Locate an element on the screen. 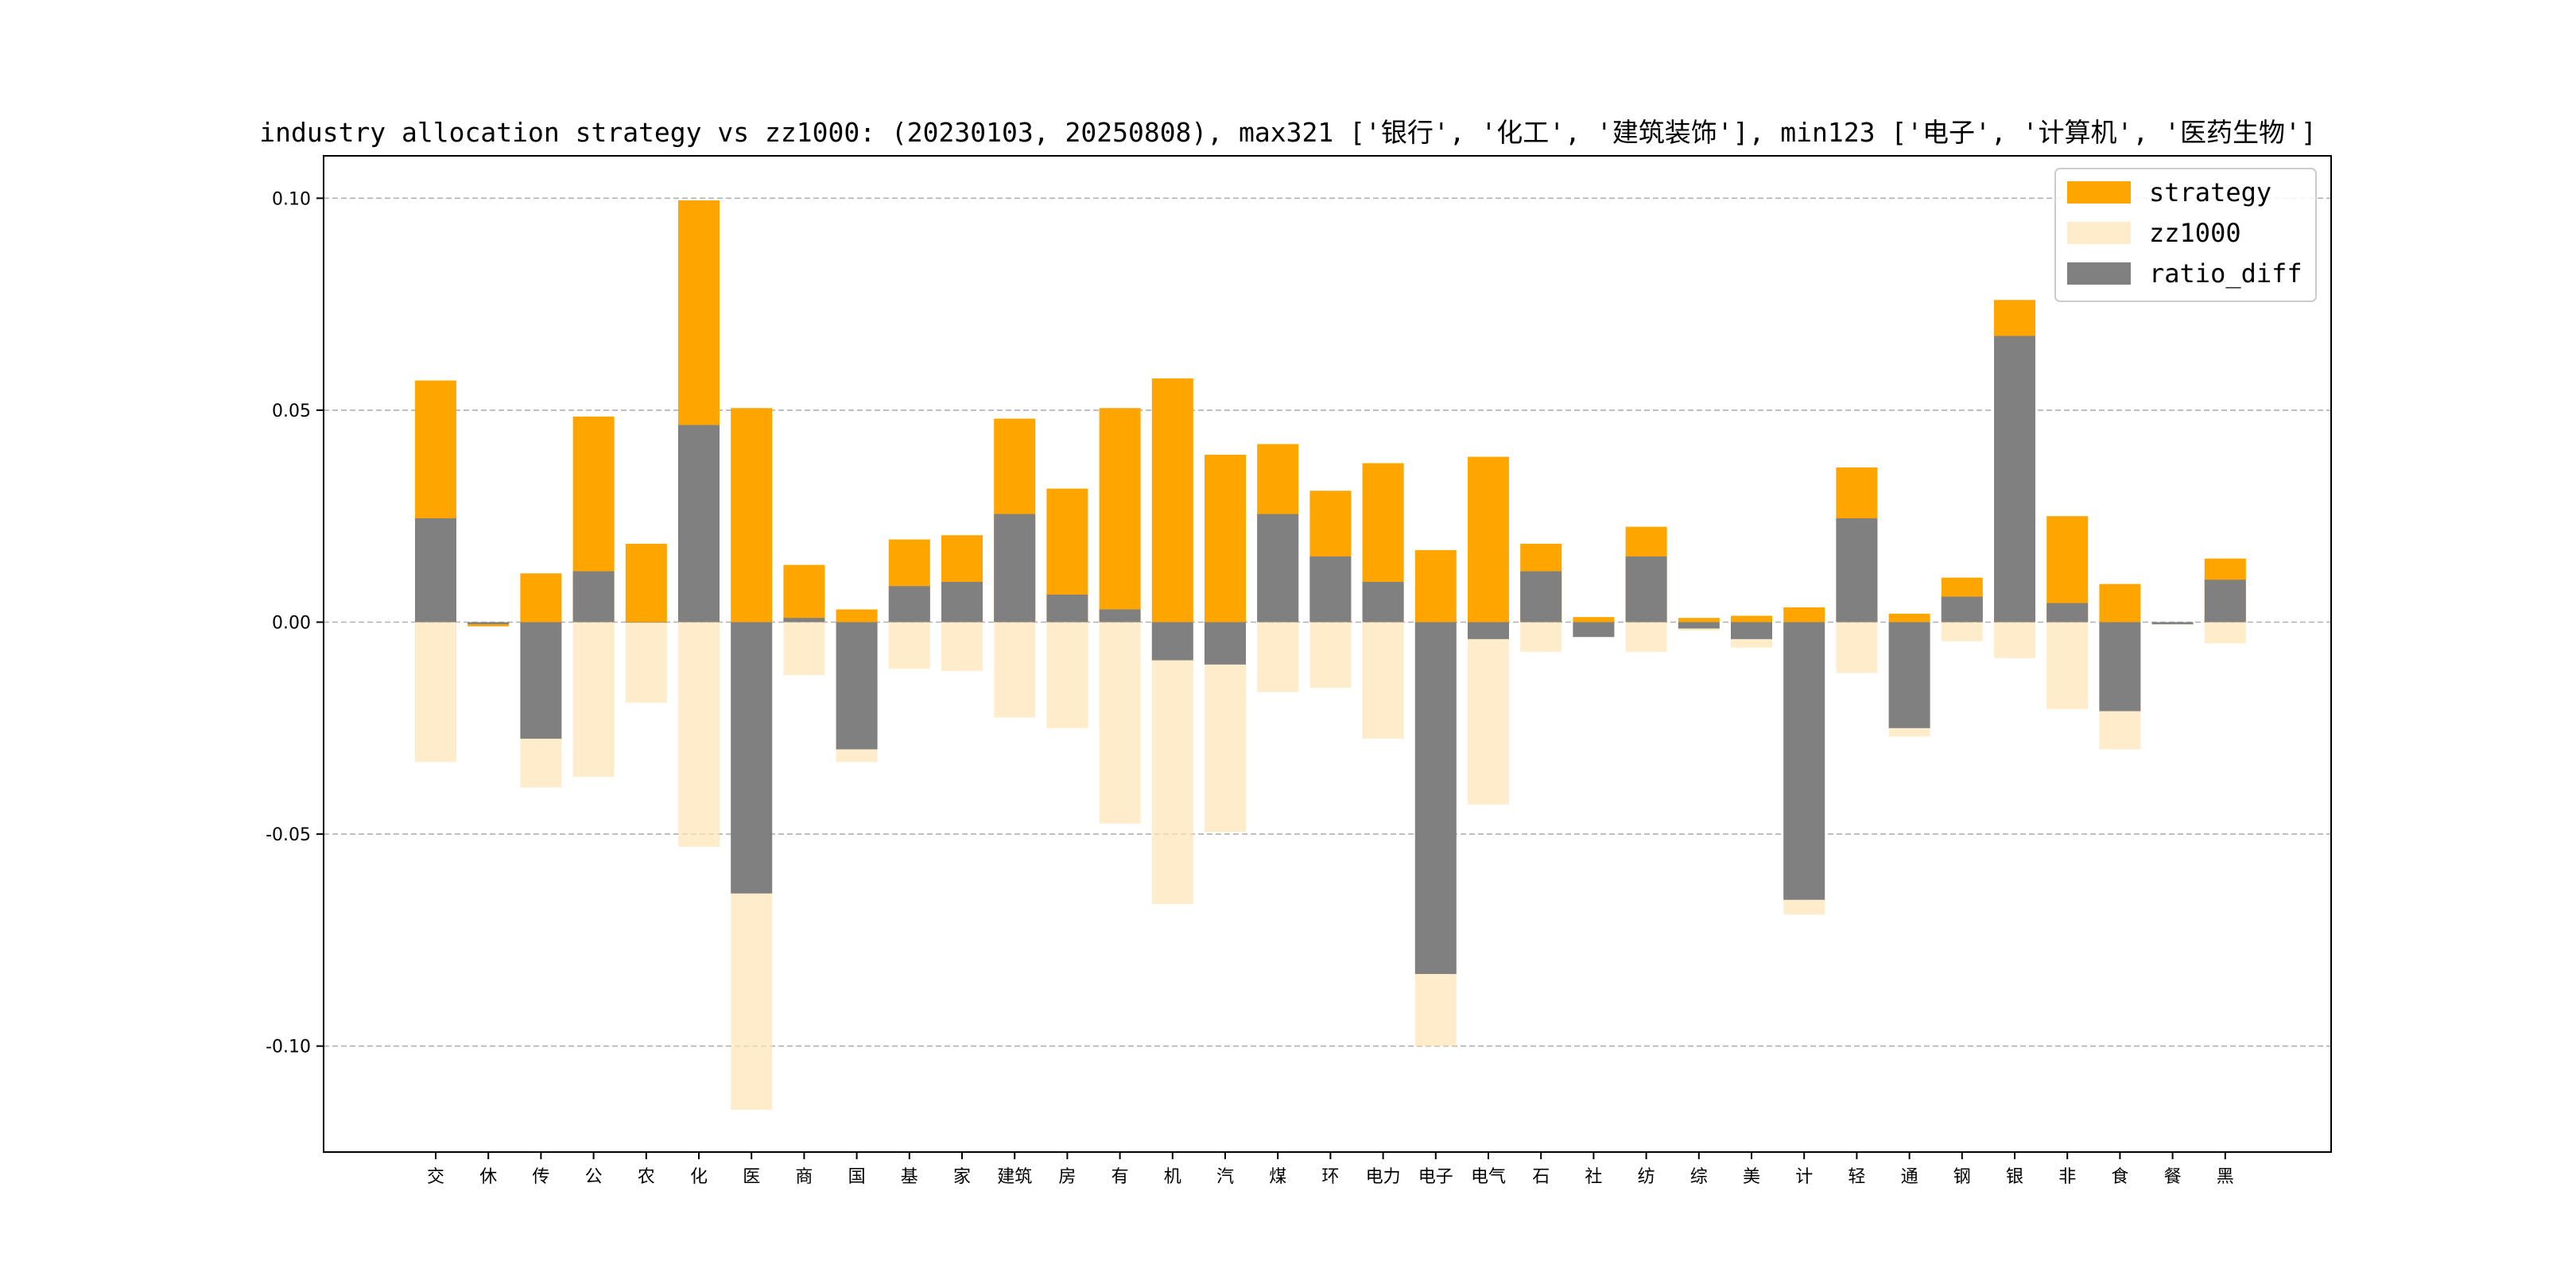 The height and width of the screenshot is (1288, 2576). y-tick-label: 0.05 is located at coordinates (292, 412).